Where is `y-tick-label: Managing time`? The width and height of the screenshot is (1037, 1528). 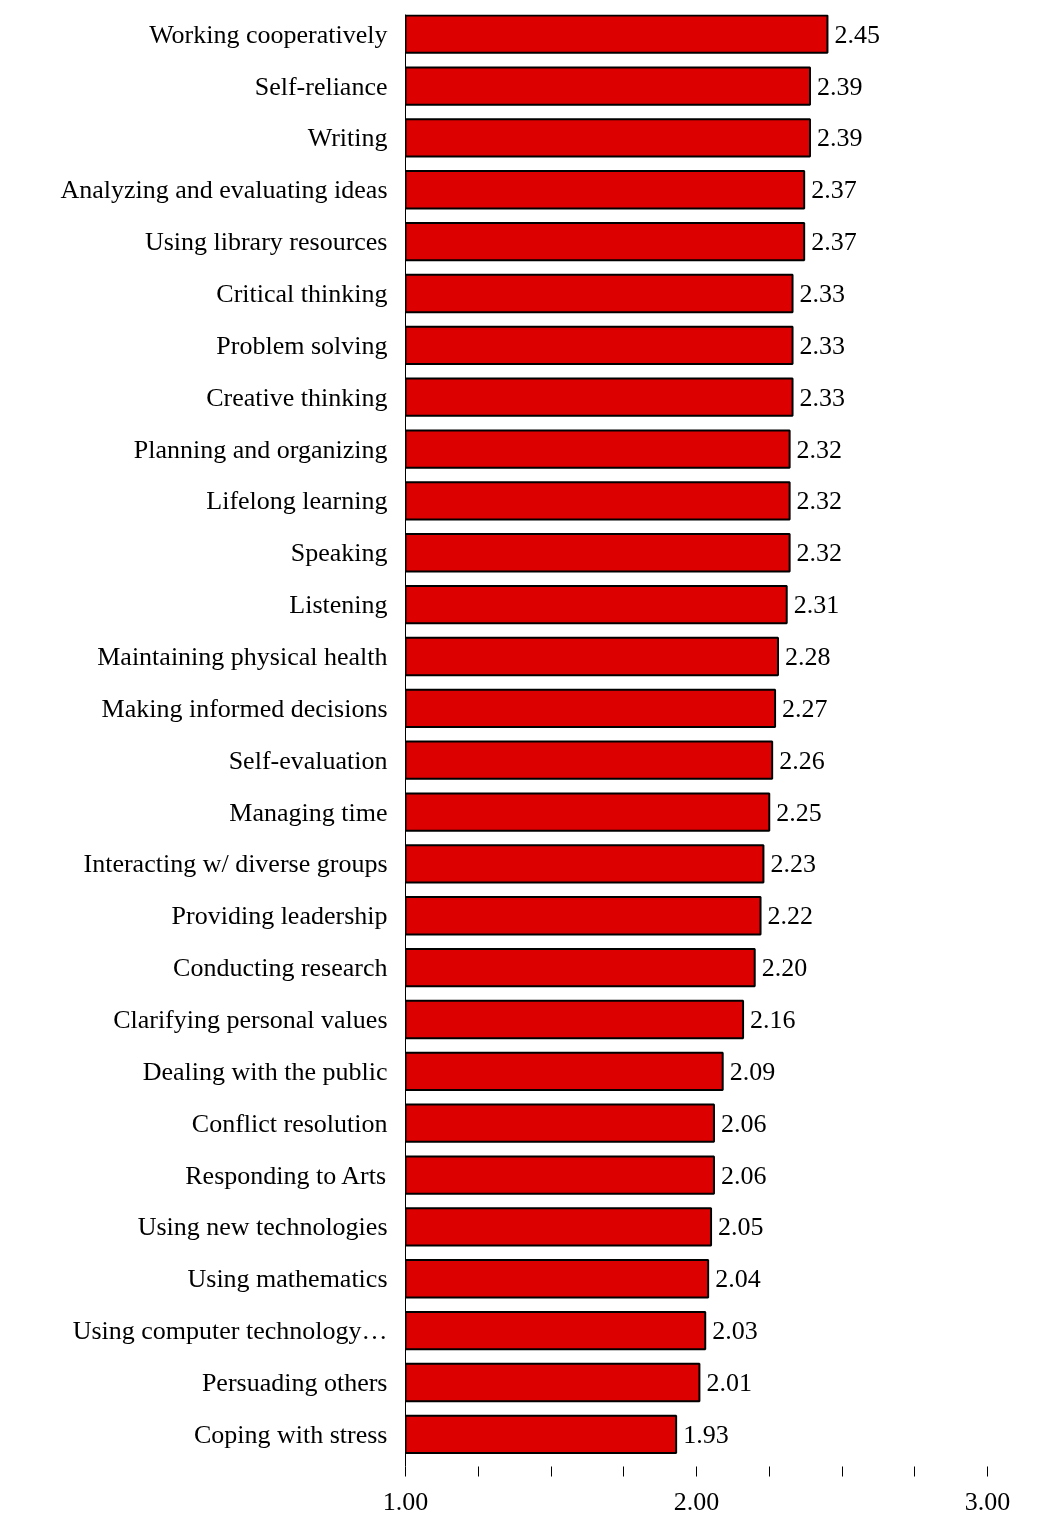 y-tick-label: Managing time is located at coordinates (308, 812).